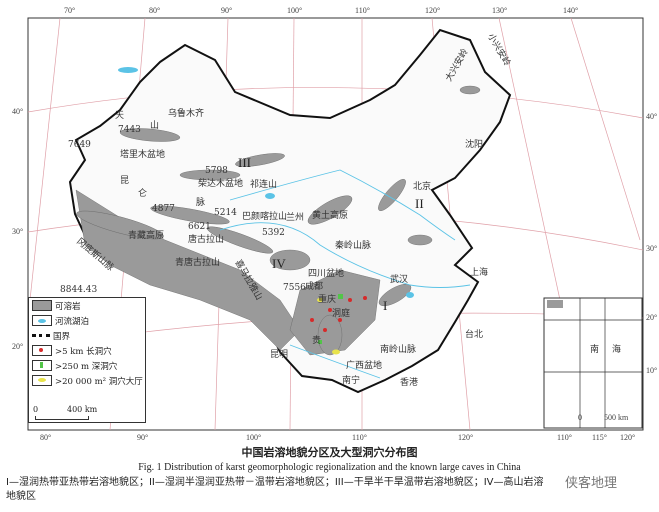 This screenshot has height=512, width=659. What do you see at coordinates (125, 181) in the screenshot?
I see `place-label: 昆` at bounding box center [125, 181].